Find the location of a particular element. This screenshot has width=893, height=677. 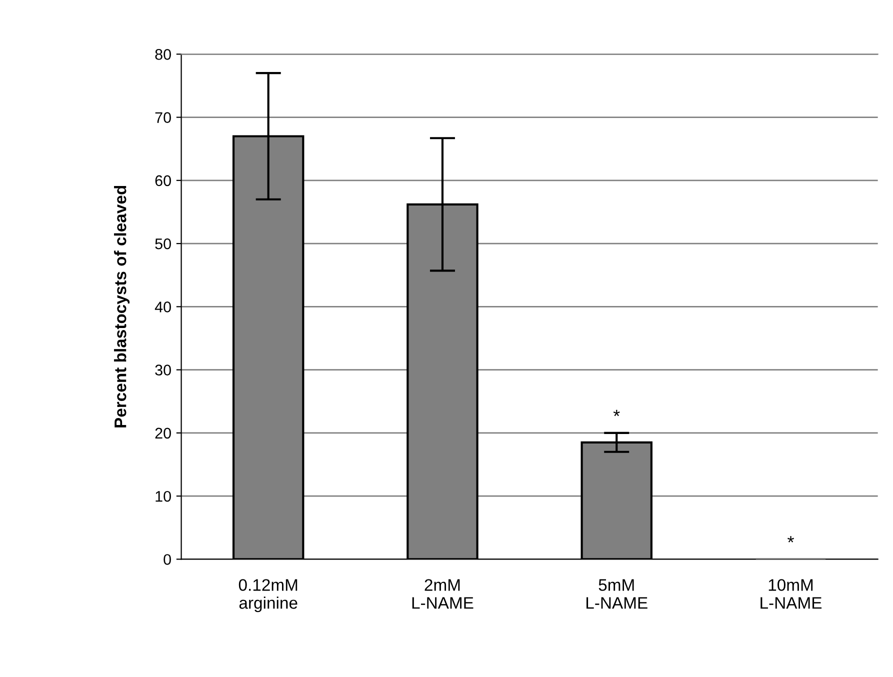

y-tick-label: 80 is located at coordinates (163, 54).